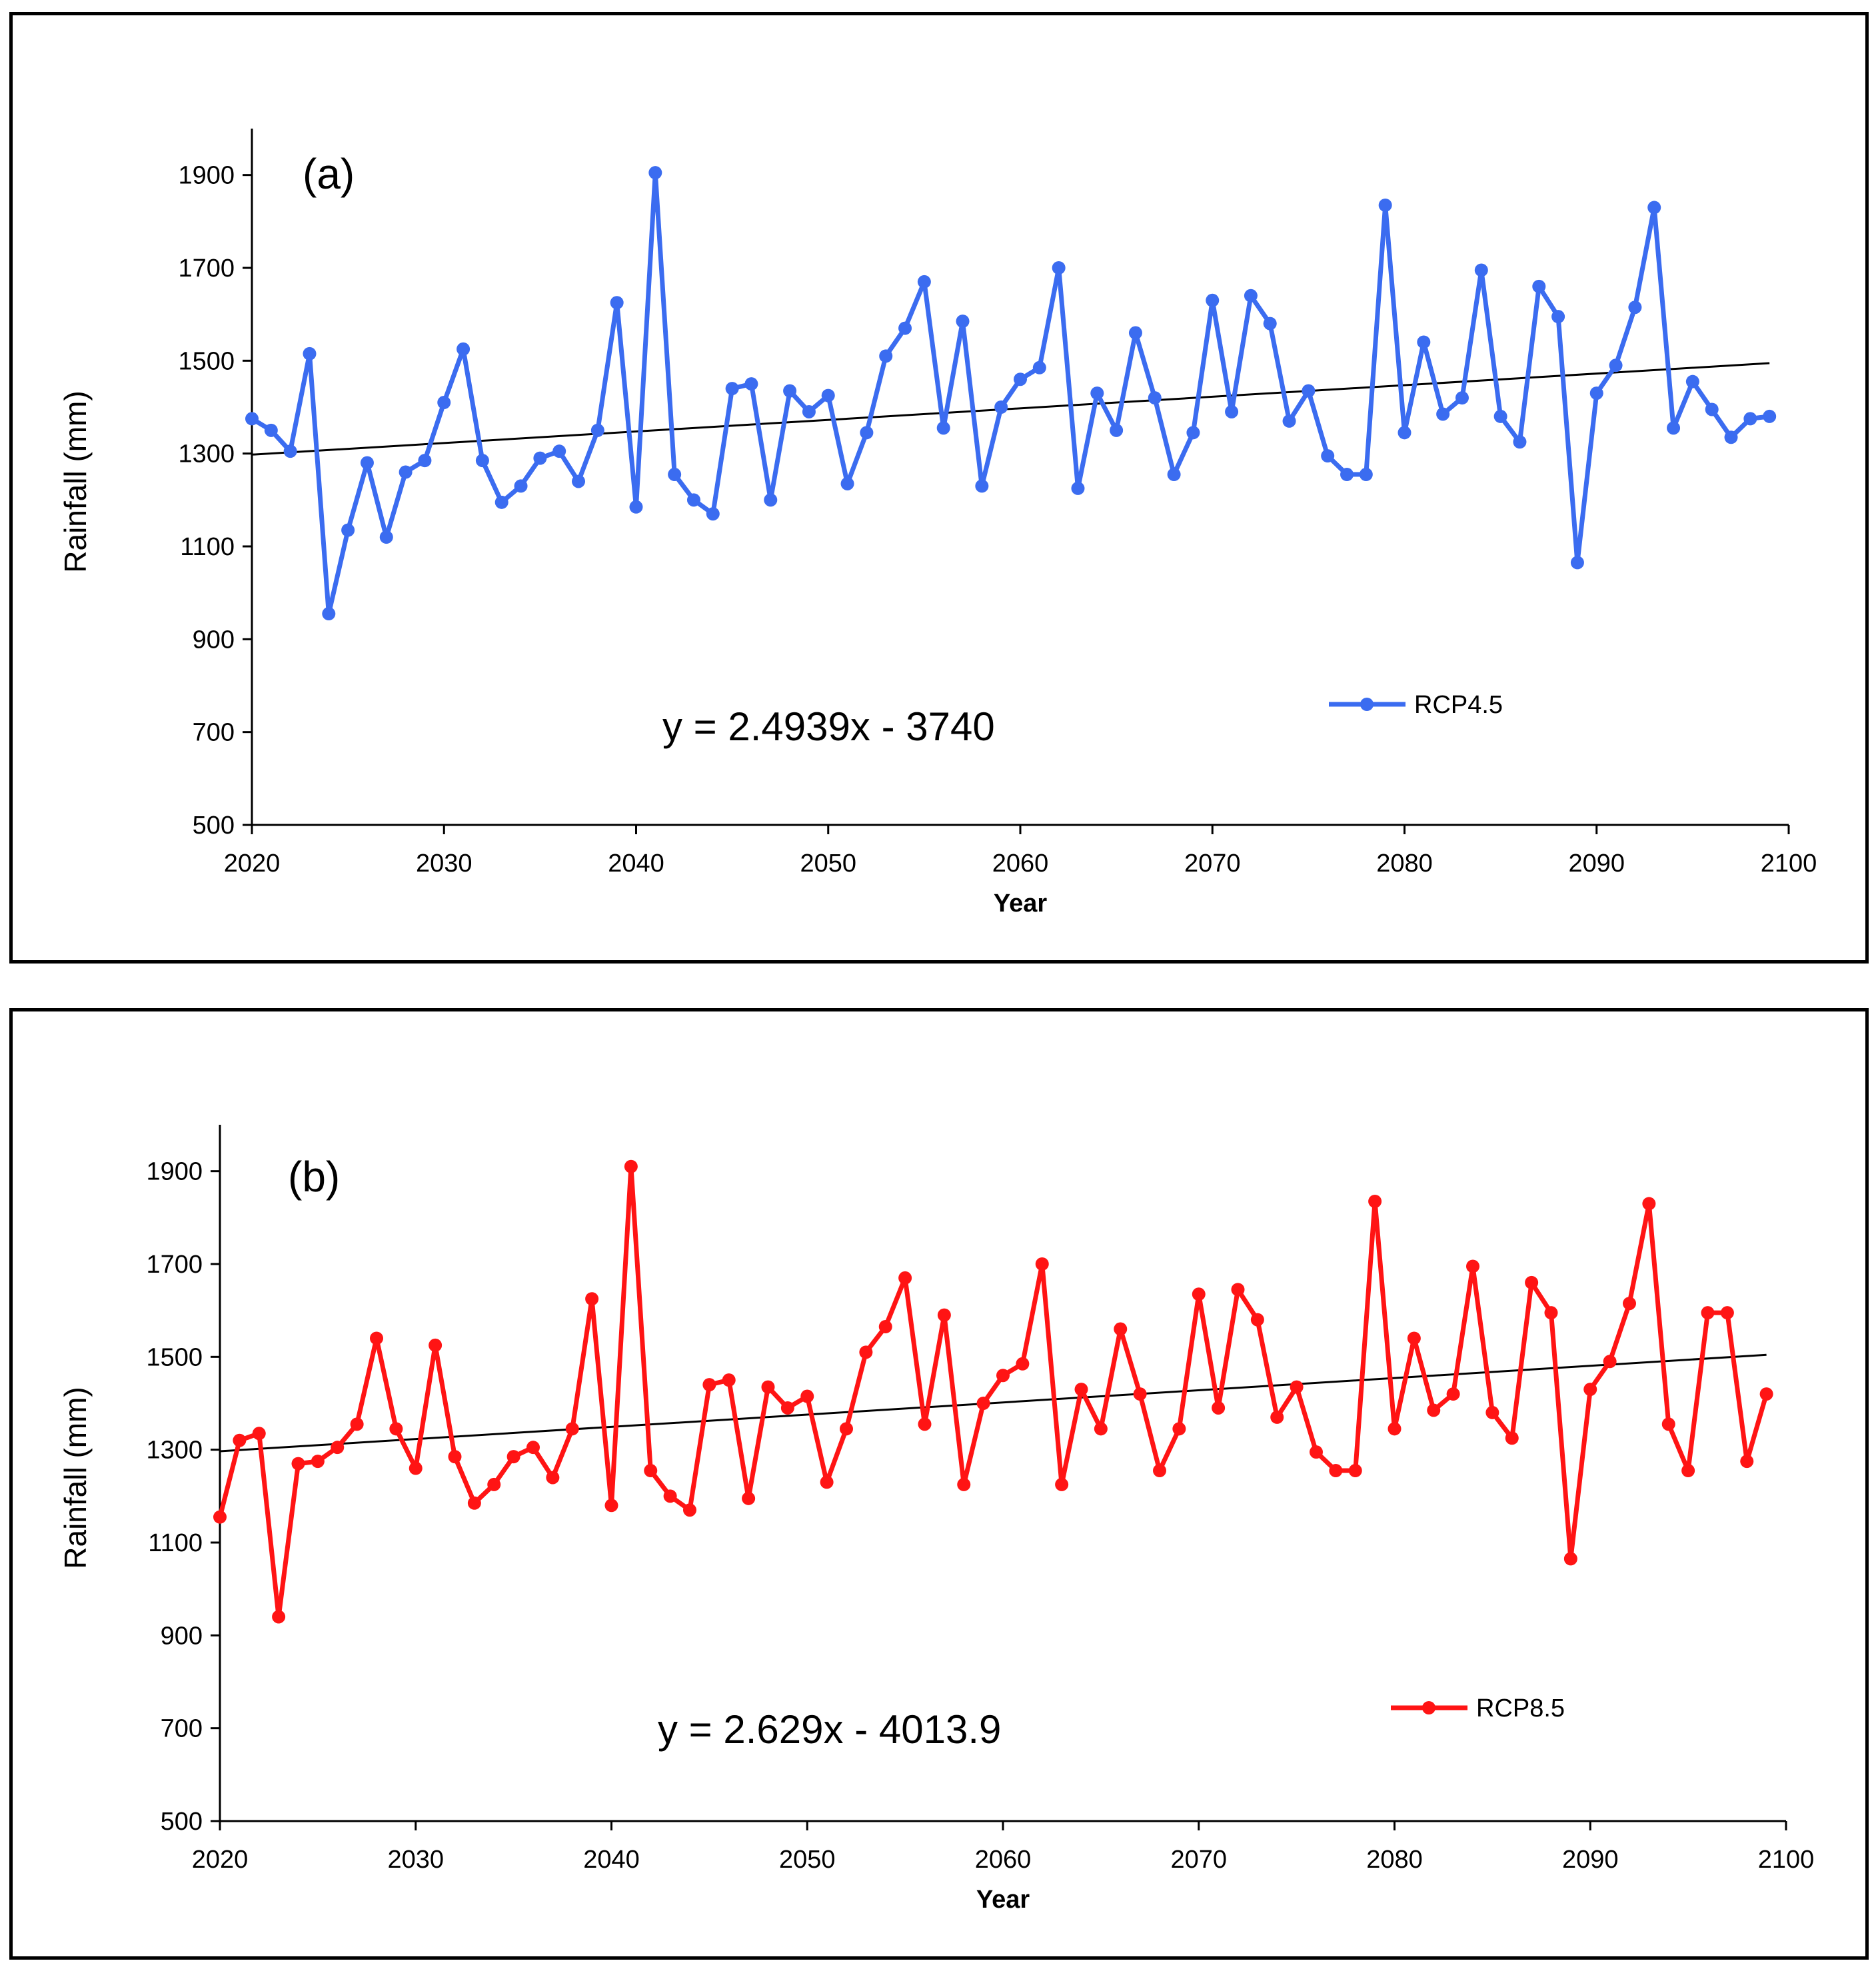 Image resolution: width=1876 pixels, height=1967 pixels. What do you see at coordinates (214, 640) in the screenshot?
I see `chart-a-y-tick-label: 900` at bounding box center [214, 640].